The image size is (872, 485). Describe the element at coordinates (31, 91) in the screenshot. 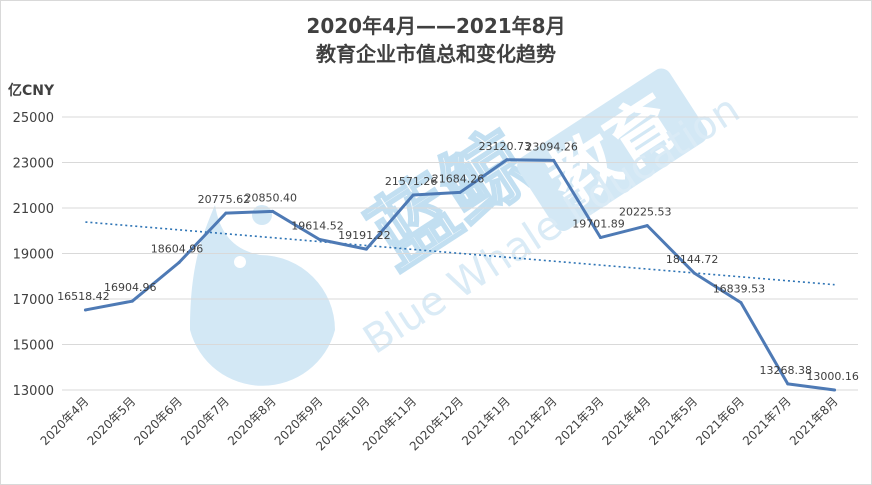

I see `y-axis-unit: 亿CNY` at that location.